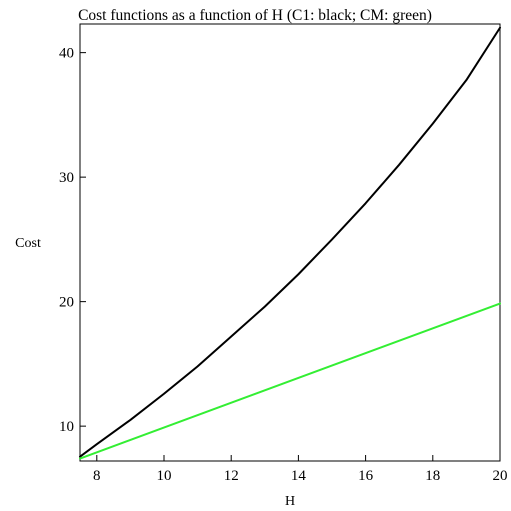 This screenshot has width=511, height=511. What do you see at coordinates (66, 427) in the screenshot?
I see `y-tick-label: 10` at bounding box center [66, 427].